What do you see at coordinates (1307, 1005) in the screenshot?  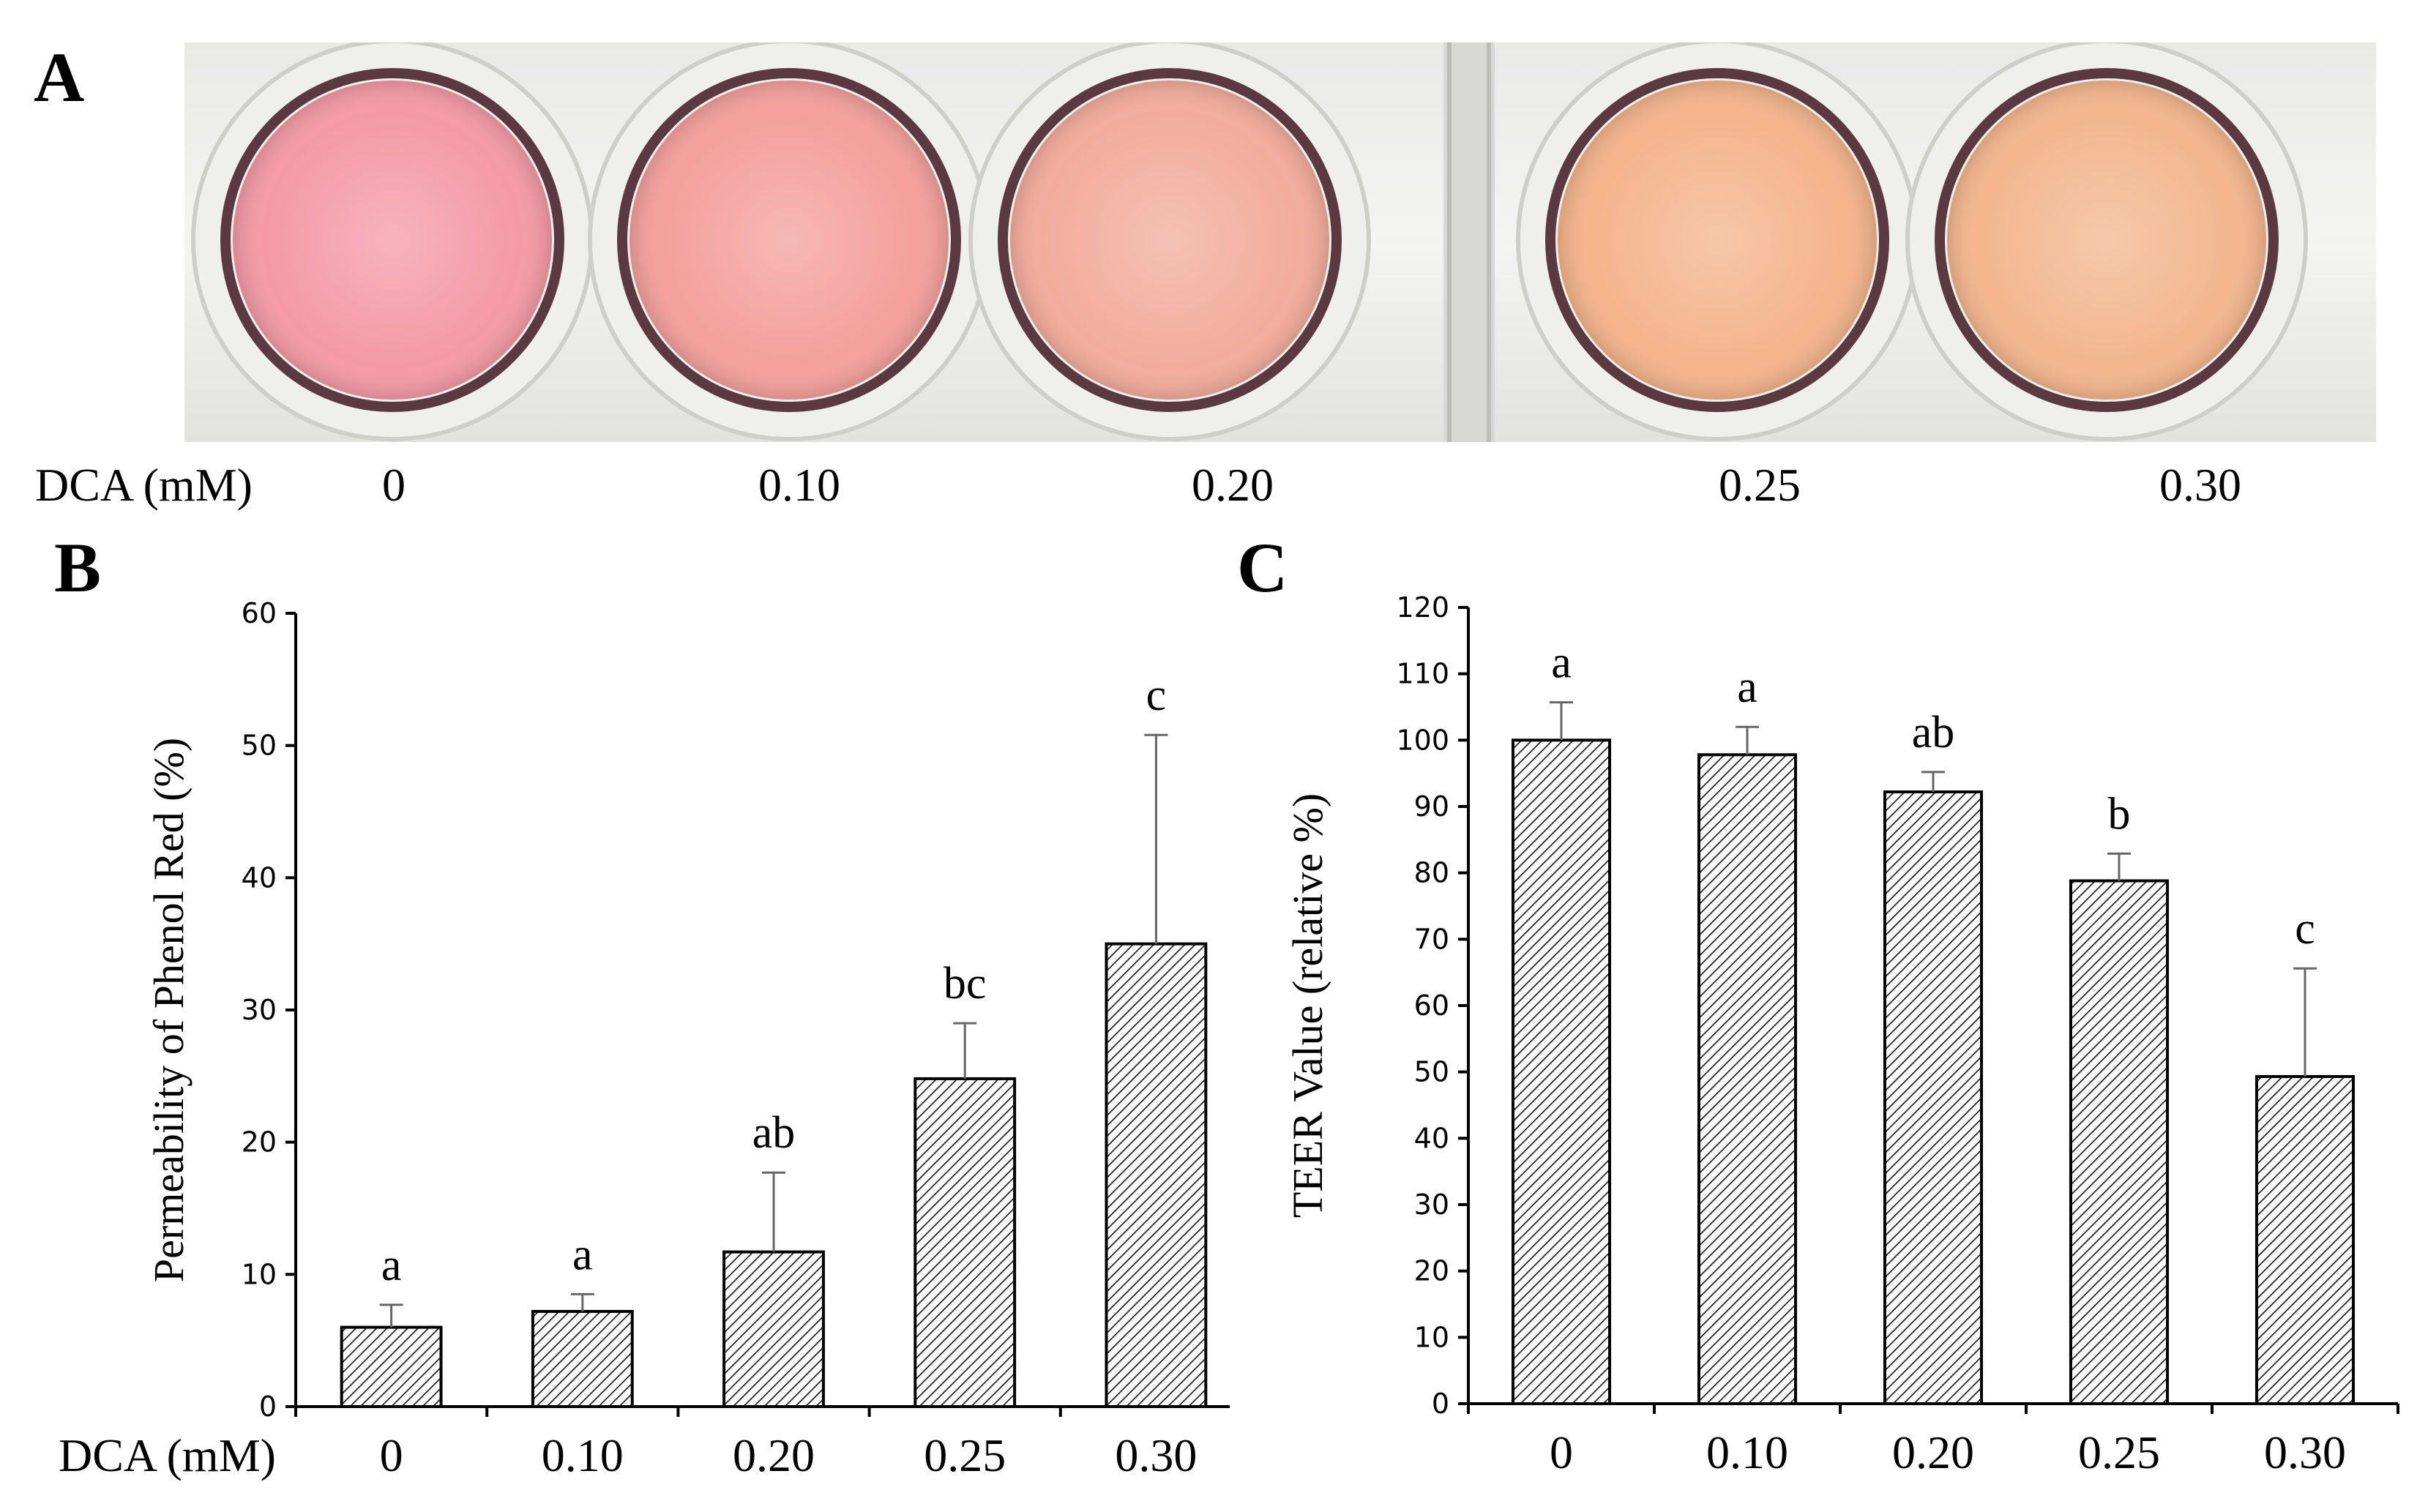 I see `y-axis-label: TEER Value (relative %)` at bounding box center [1307, 1005].